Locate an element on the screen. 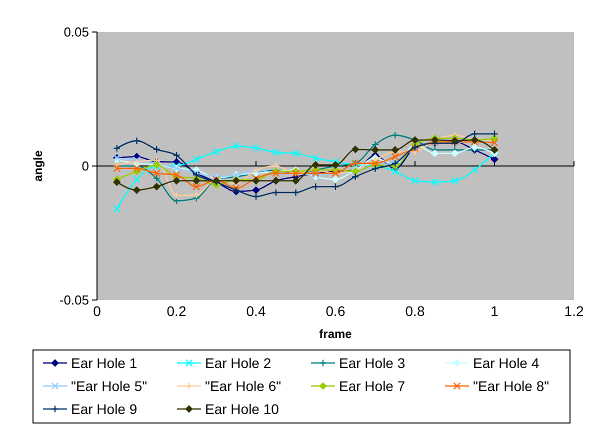 The image size is (600, 432). x-tick-label: 0.8 is located at coordinates (415, 311).